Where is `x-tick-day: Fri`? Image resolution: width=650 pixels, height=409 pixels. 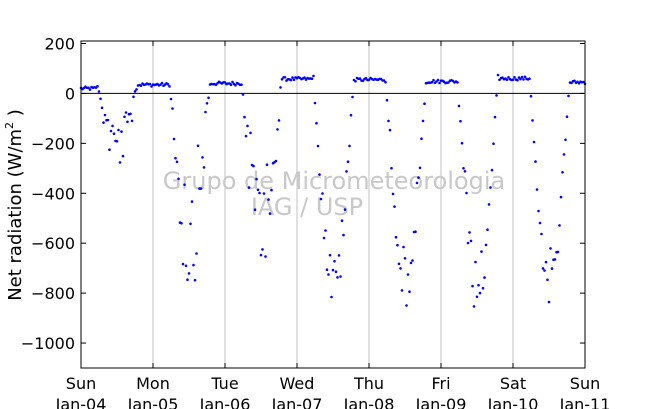 x-tick-day: Fri is located at coordinates (440, 383).